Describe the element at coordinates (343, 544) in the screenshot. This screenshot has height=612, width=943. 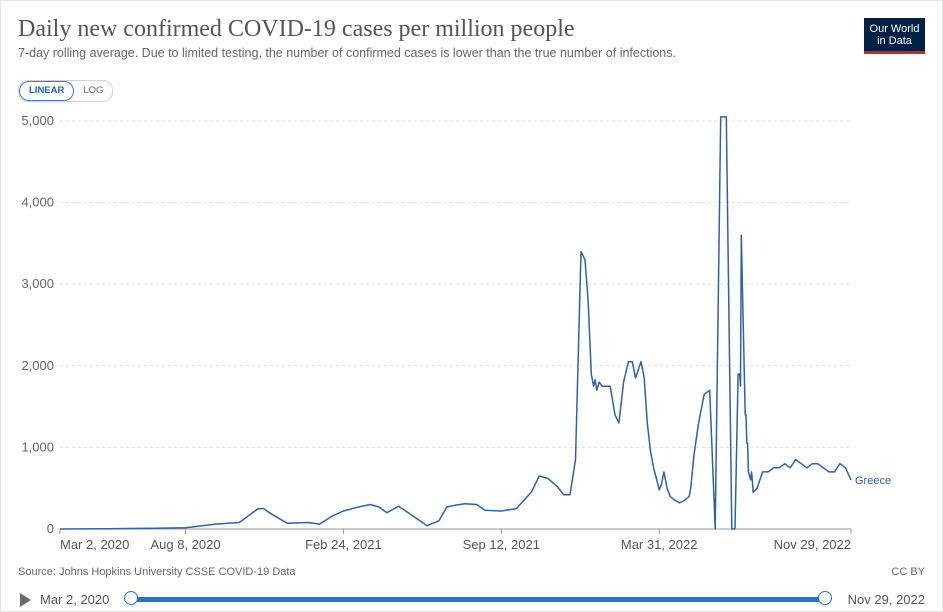
I see `x-tick-label: Feb 24, 2021` at that location.